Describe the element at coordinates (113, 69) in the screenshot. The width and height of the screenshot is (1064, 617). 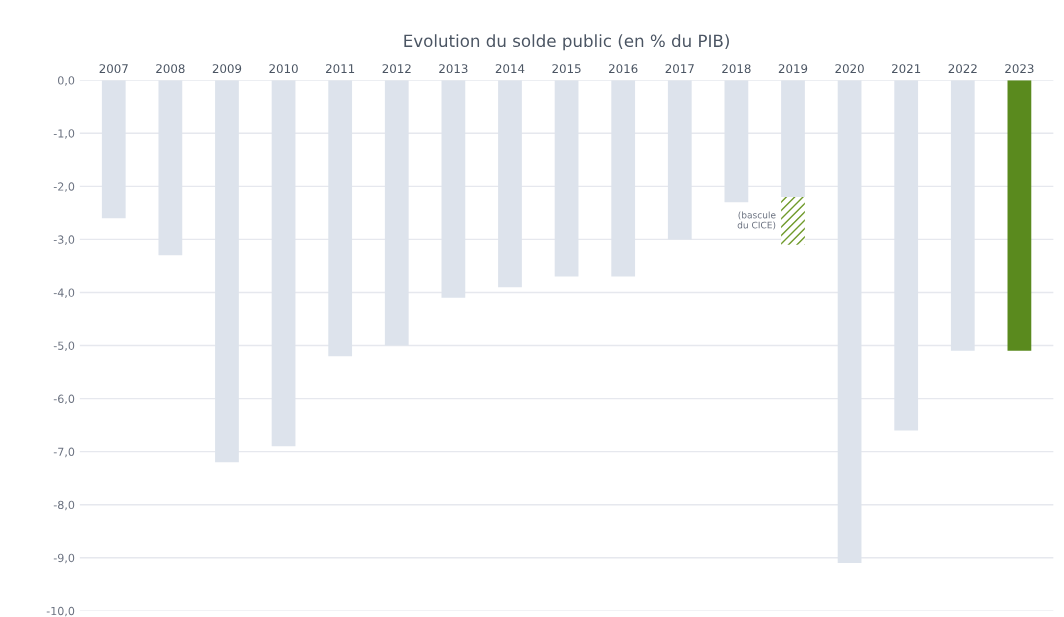
I see `x-tick-label: 2007` at that location.